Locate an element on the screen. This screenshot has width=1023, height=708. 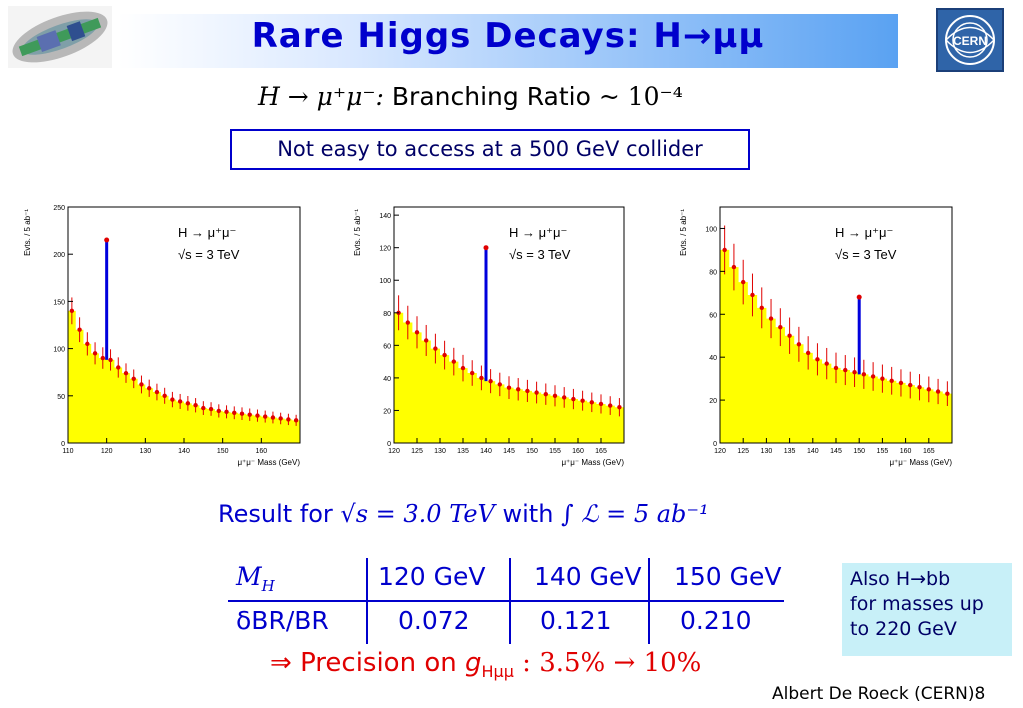
also-note-line-2: for masses up is located at coordinates (917, 604).